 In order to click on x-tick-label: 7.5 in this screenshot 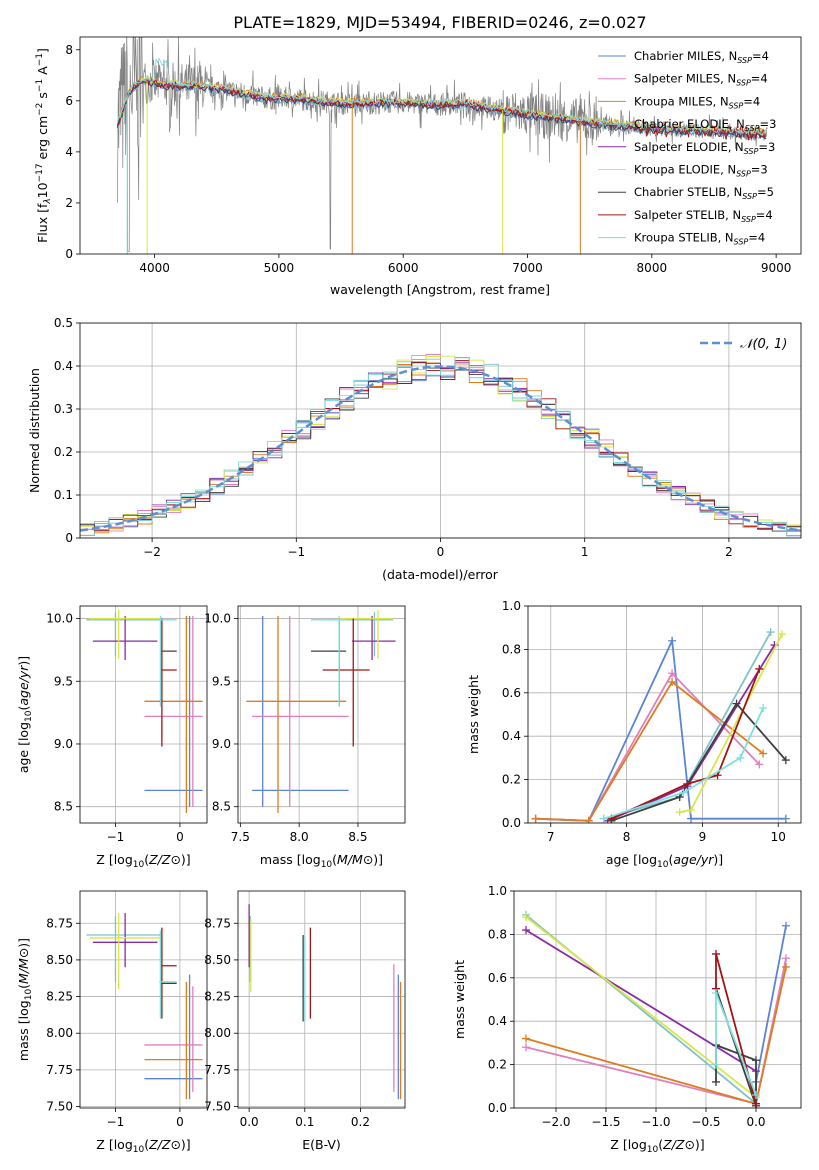, I will do `click(240, 837)`.